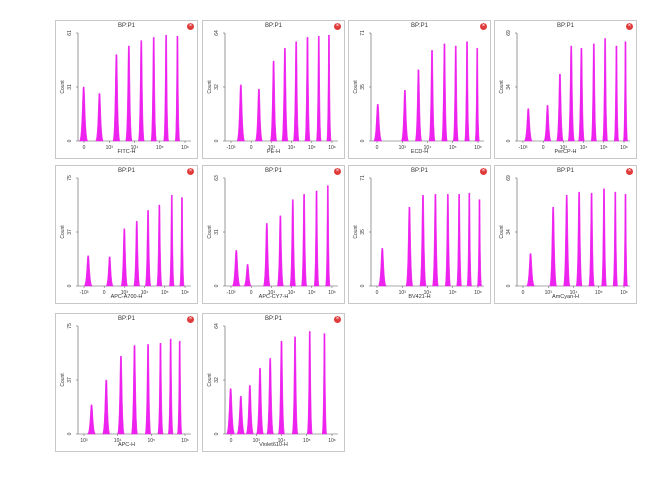 Image resolution: width=672 pixels, height=482 pixels. Describe the element at coordinates (126, 297) in the screenshot. I see `x-axis-label: APC-A700-H` at that location.